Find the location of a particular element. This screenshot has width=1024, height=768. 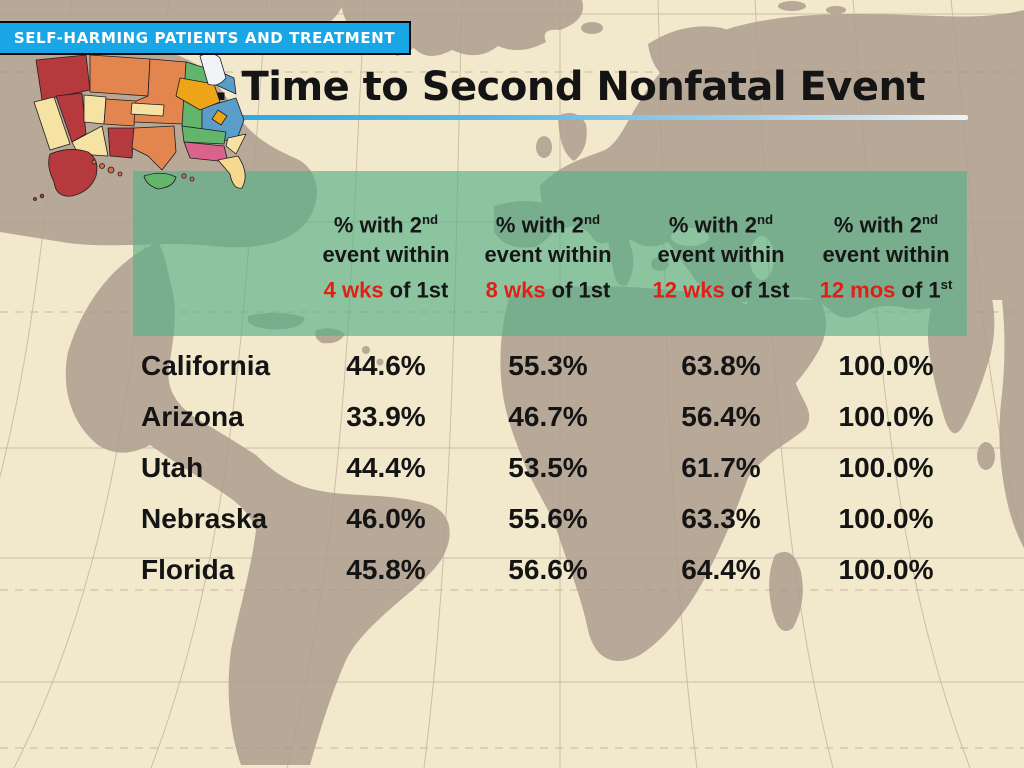

cell-value: 63.3% is located at coordinates (721, 518).